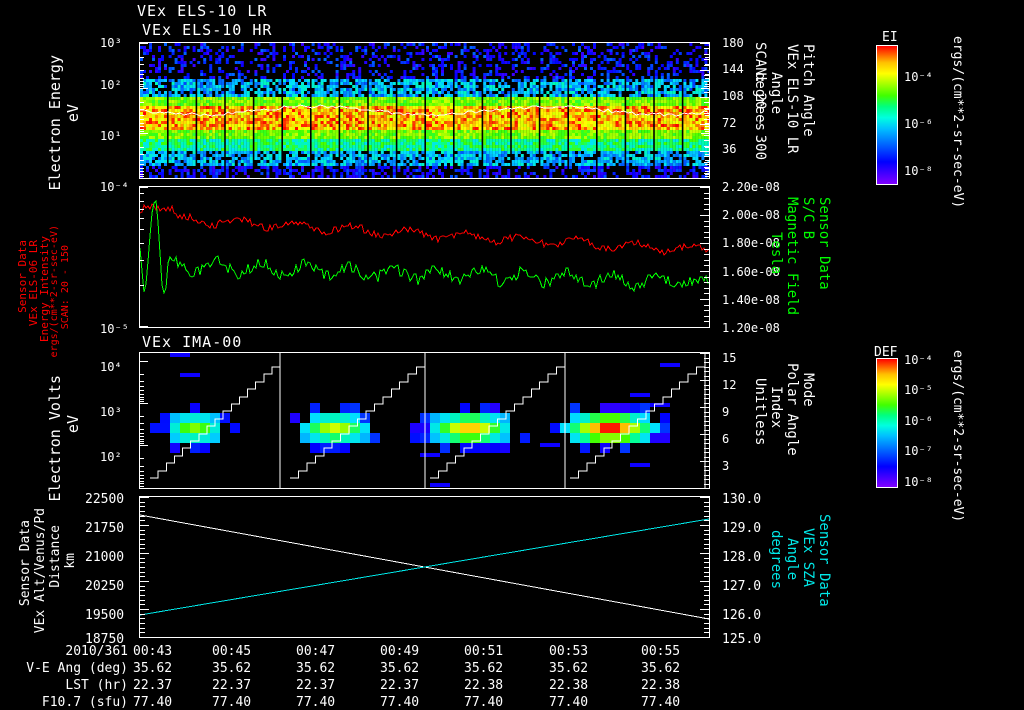  I want to click on bottom-cell-lst-6: 22.38, so click(660, 685).